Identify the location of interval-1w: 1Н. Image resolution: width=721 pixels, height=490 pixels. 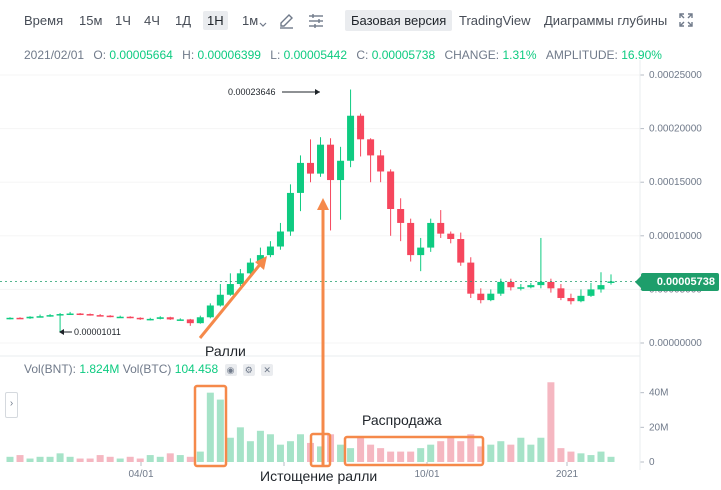
(215, 20).